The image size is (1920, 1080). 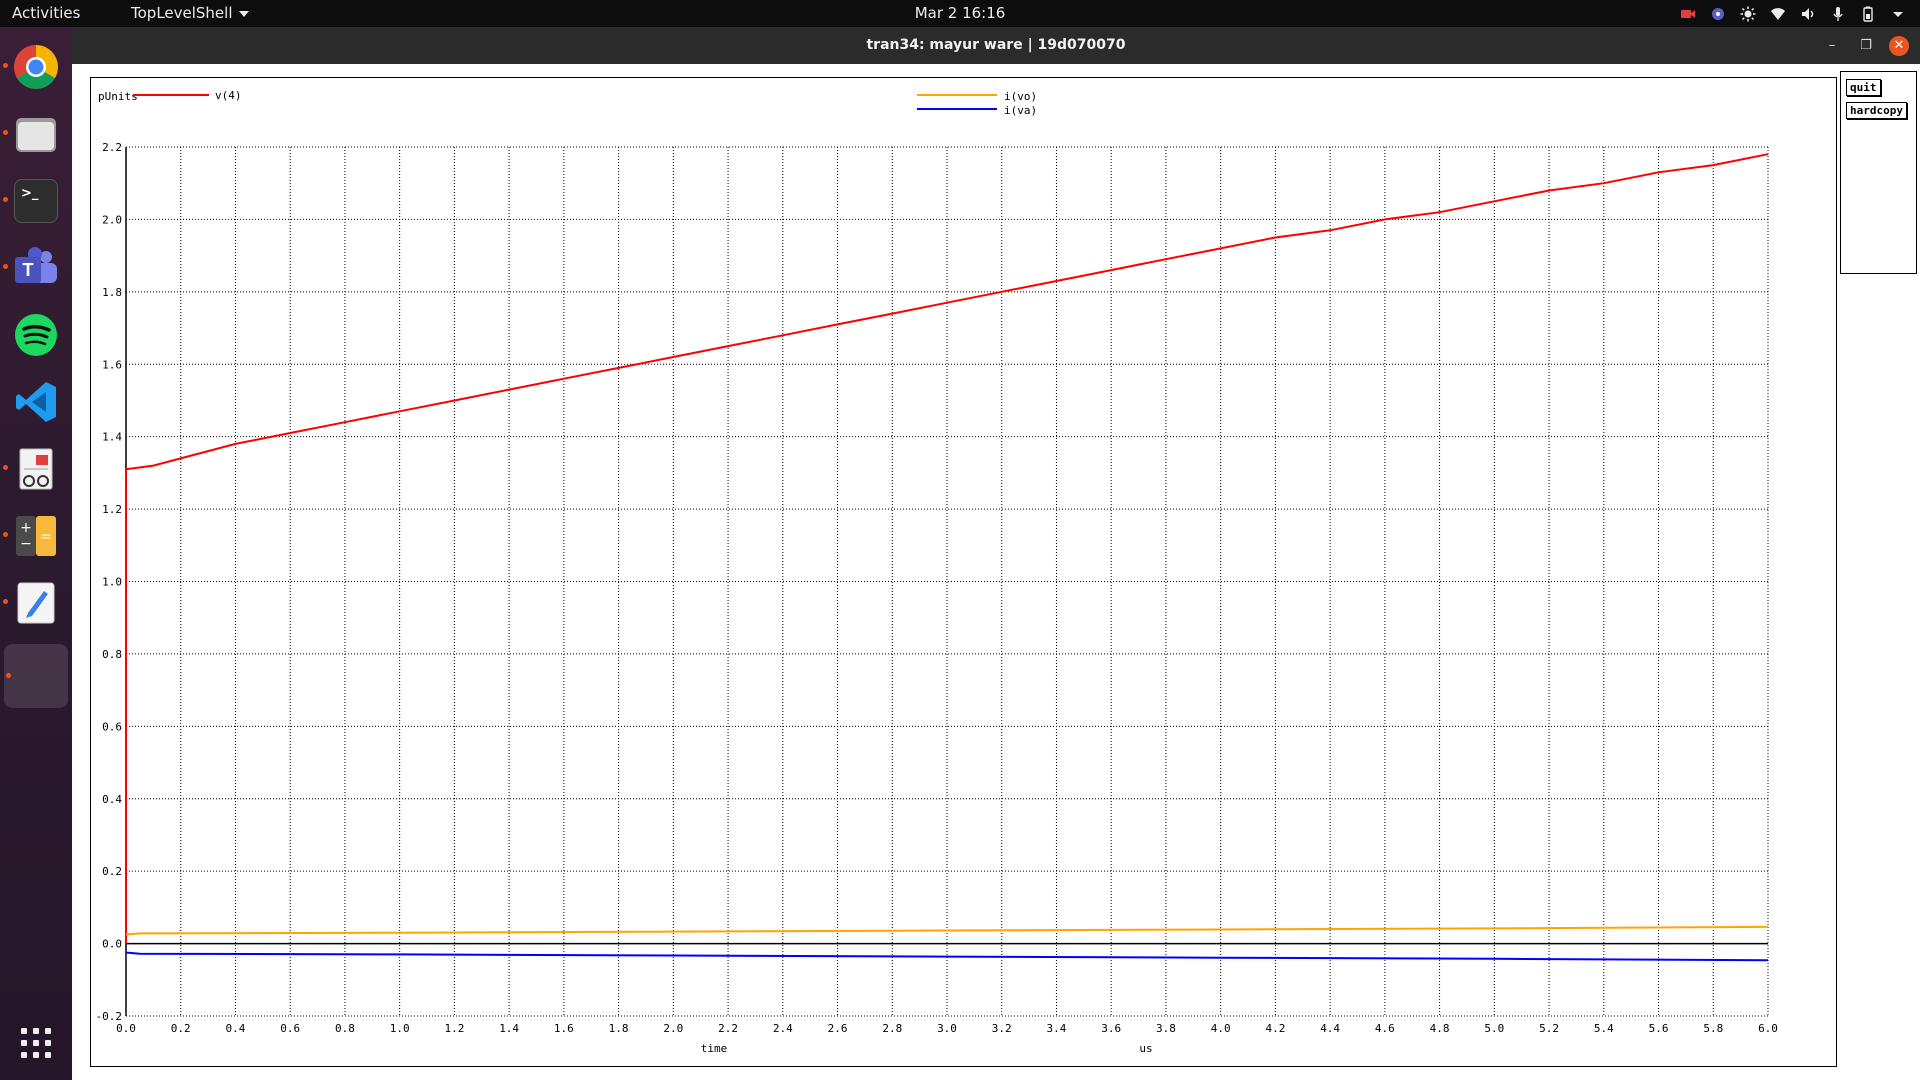 I want to click on window-titlebar: tran34: mayur ware | 19d070070 – ❐ ✕, so click(x=996, y=45).